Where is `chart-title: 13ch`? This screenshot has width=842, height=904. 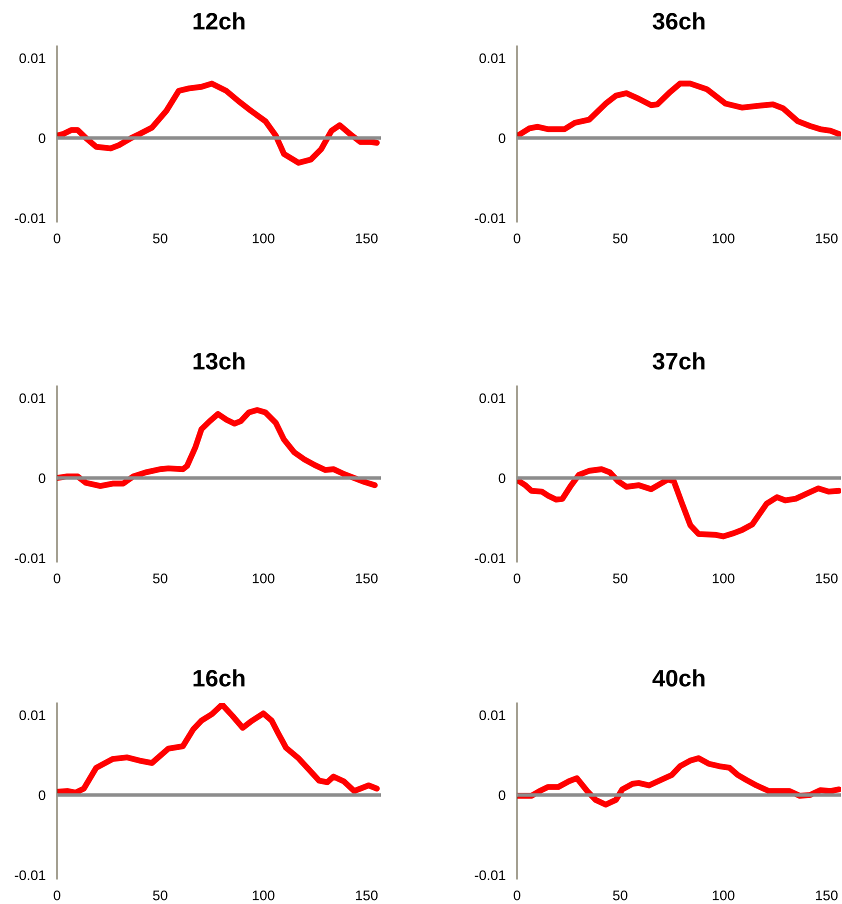 chart-title: 13ch is located at coordinates (219, 361).